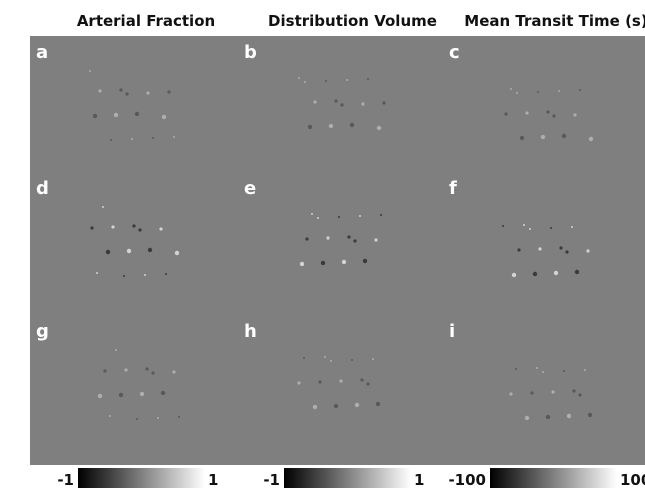  I want to click on panel-letter: g, so click(42, 331).